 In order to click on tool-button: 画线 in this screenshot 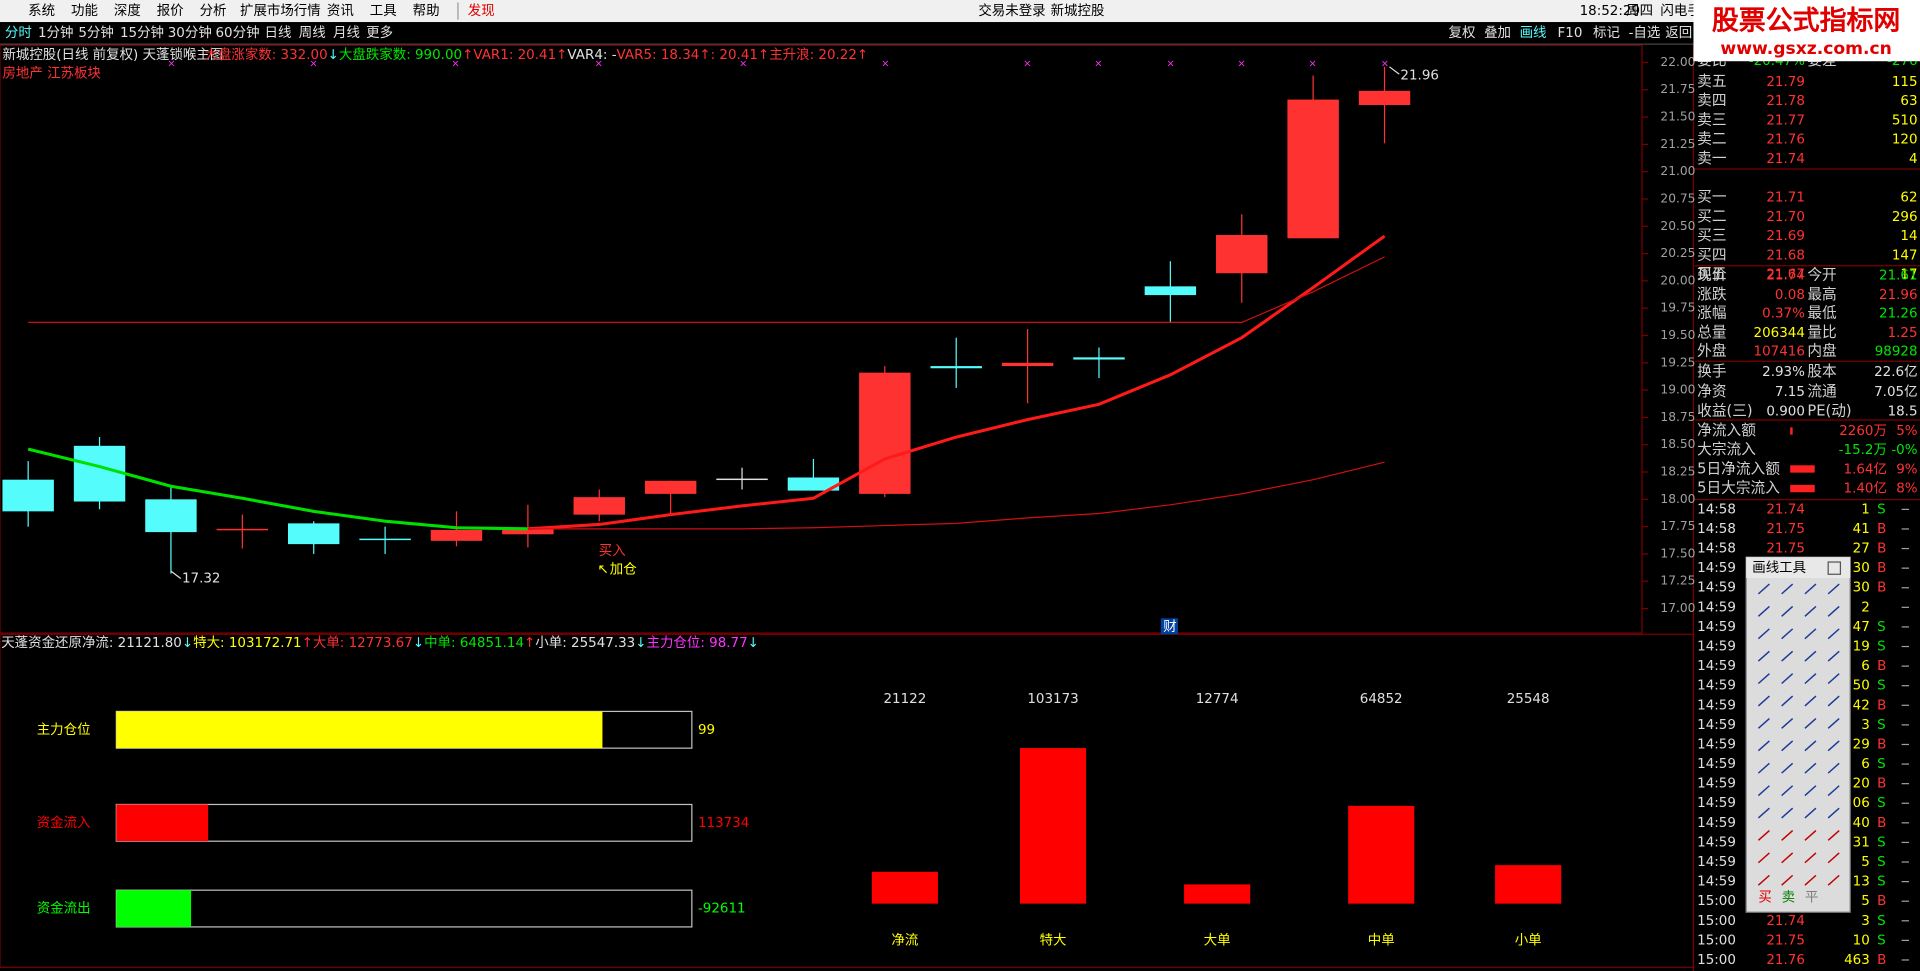, I will do `click(1533, 33)`.